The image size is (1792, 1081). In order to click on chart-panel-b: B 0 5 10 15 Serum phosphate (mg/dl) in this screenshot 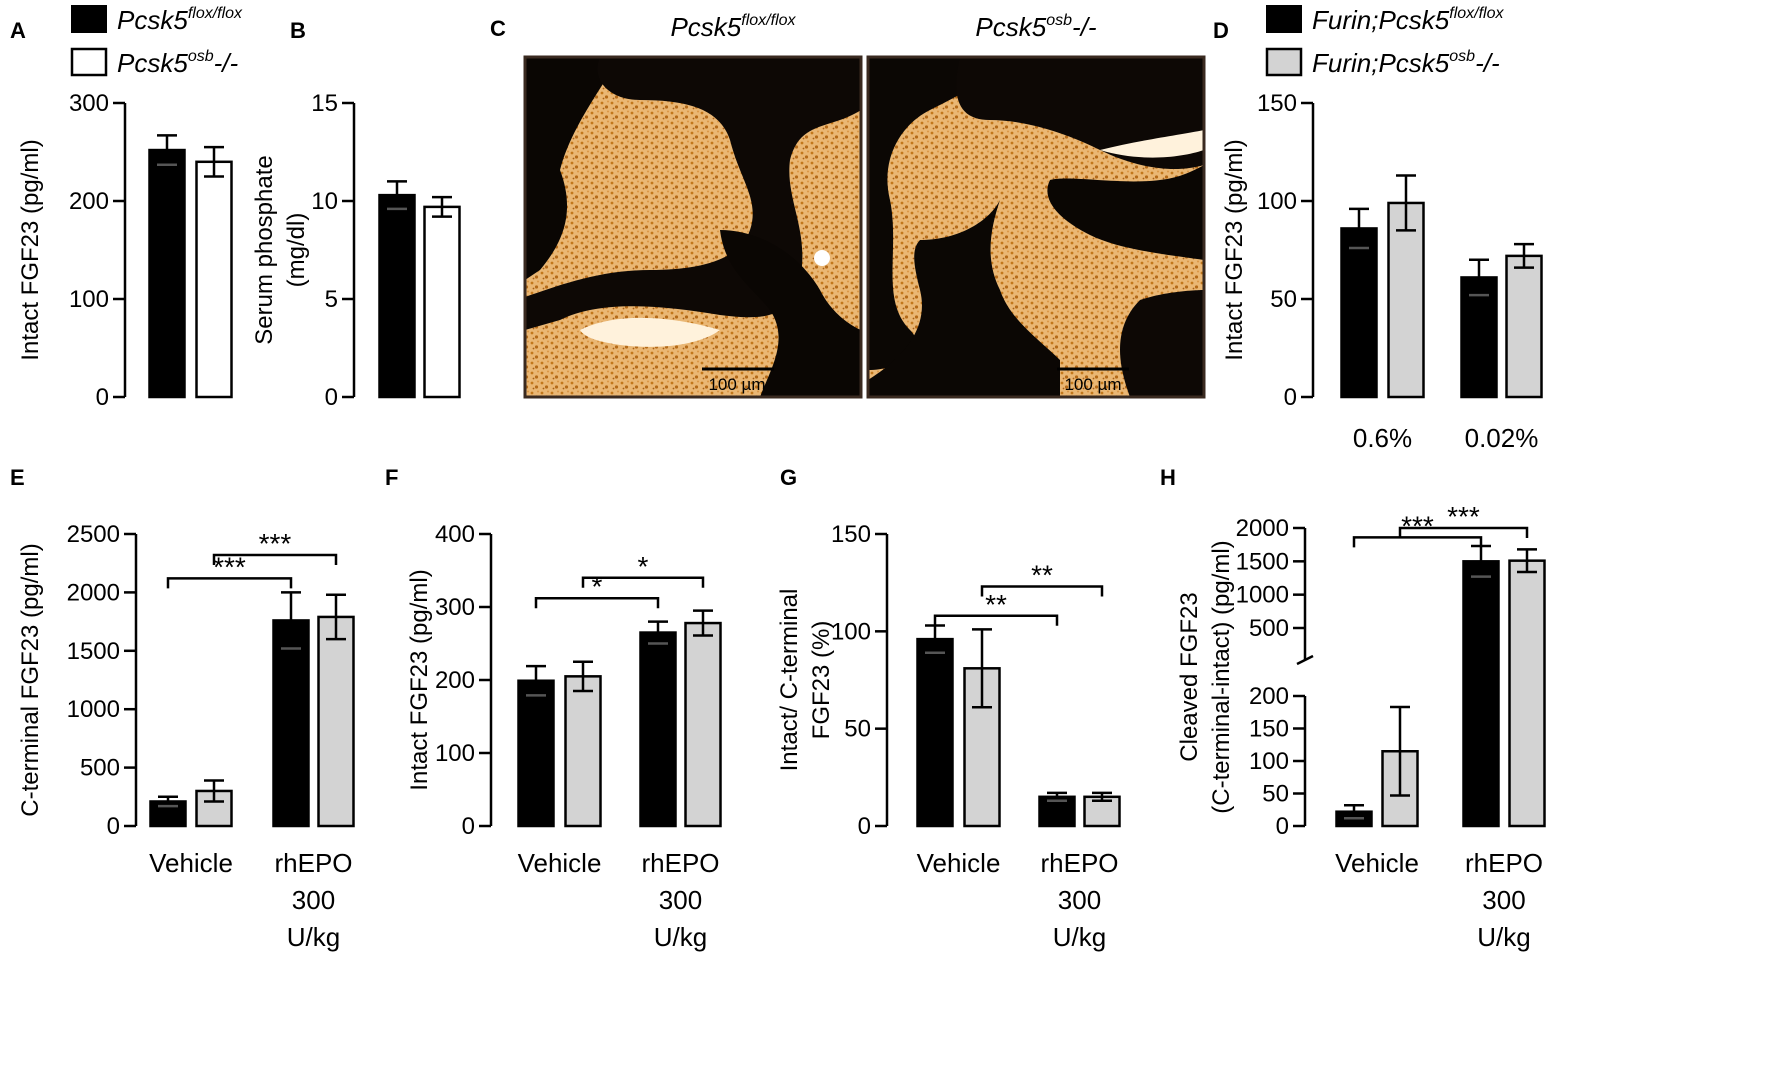, I will do `click(356, 214)`.